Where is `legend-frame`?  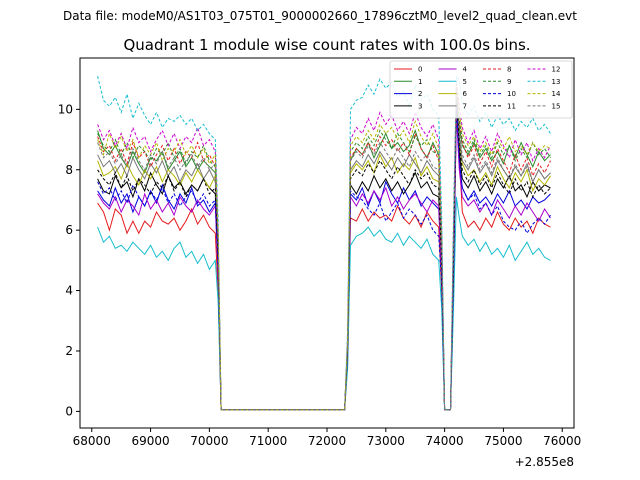 legend-frame is located at coordinates (481, 89).